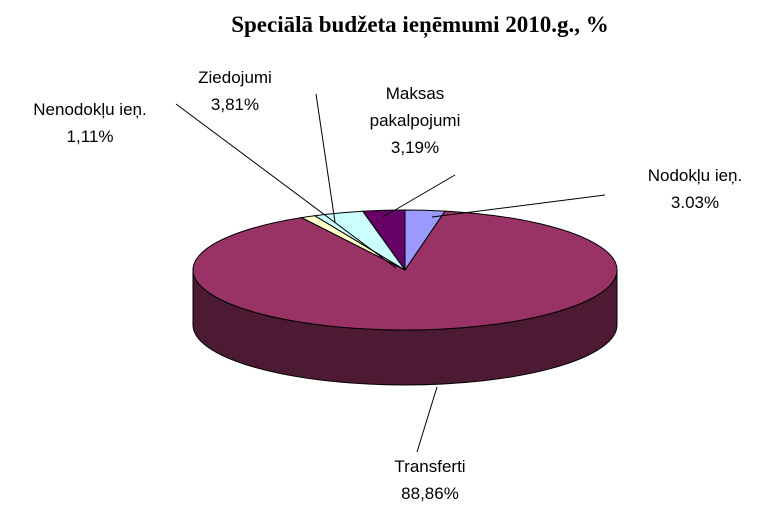 The height and width of the screenshot is (509, 758). What do you see at coordinates (695, 202) in the screenshot?
I see `value-label: 3.03%` at bounding box center [695, 202].